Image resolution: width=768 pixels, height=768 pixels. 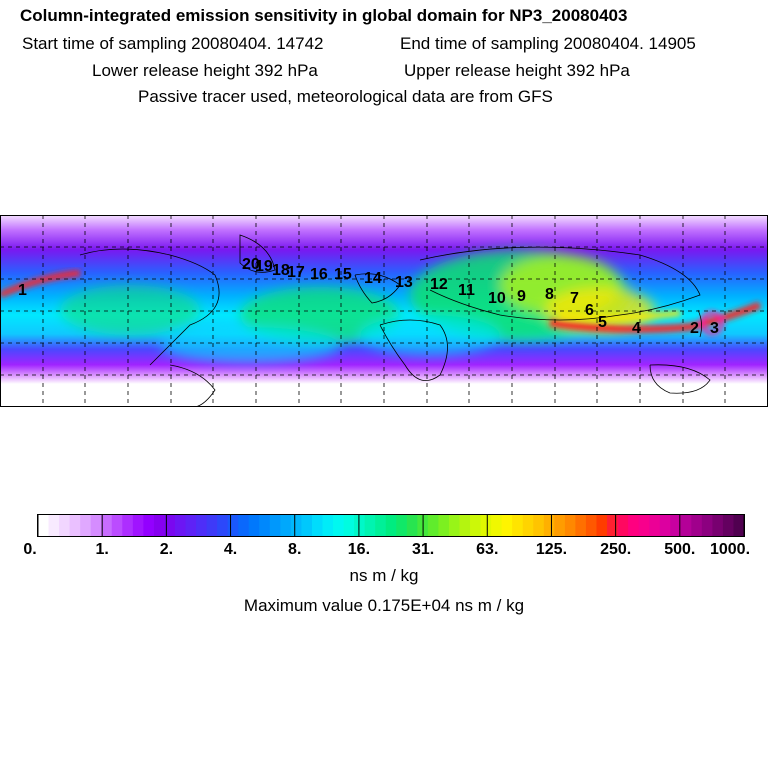 I want to click on trajectory-label-20: 20, so click(x=251, y=264).